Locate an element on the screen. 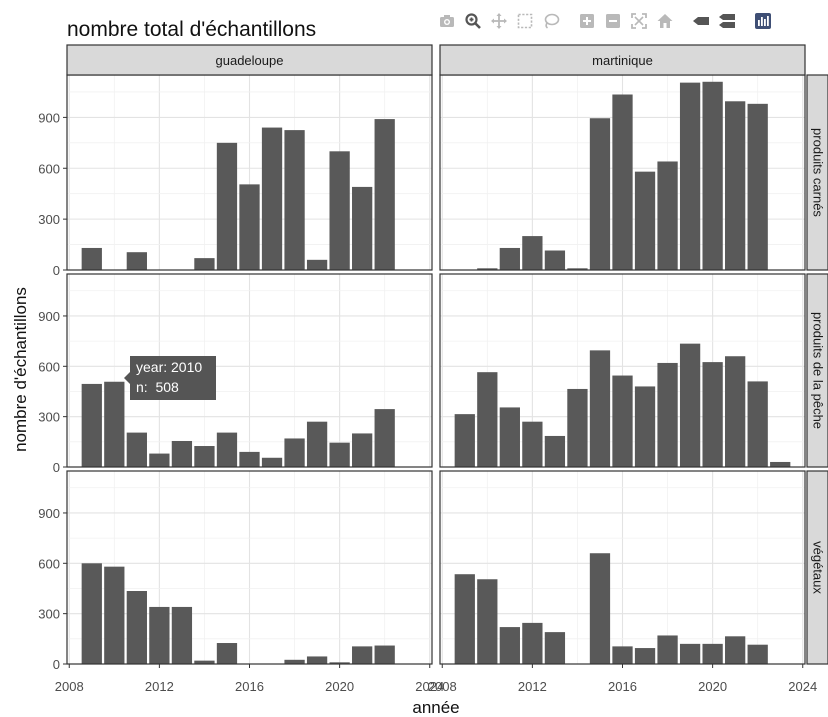 This screenshot has width=828, height=717. facet-label-row: produits carnés is located at coordinates (818, 172).